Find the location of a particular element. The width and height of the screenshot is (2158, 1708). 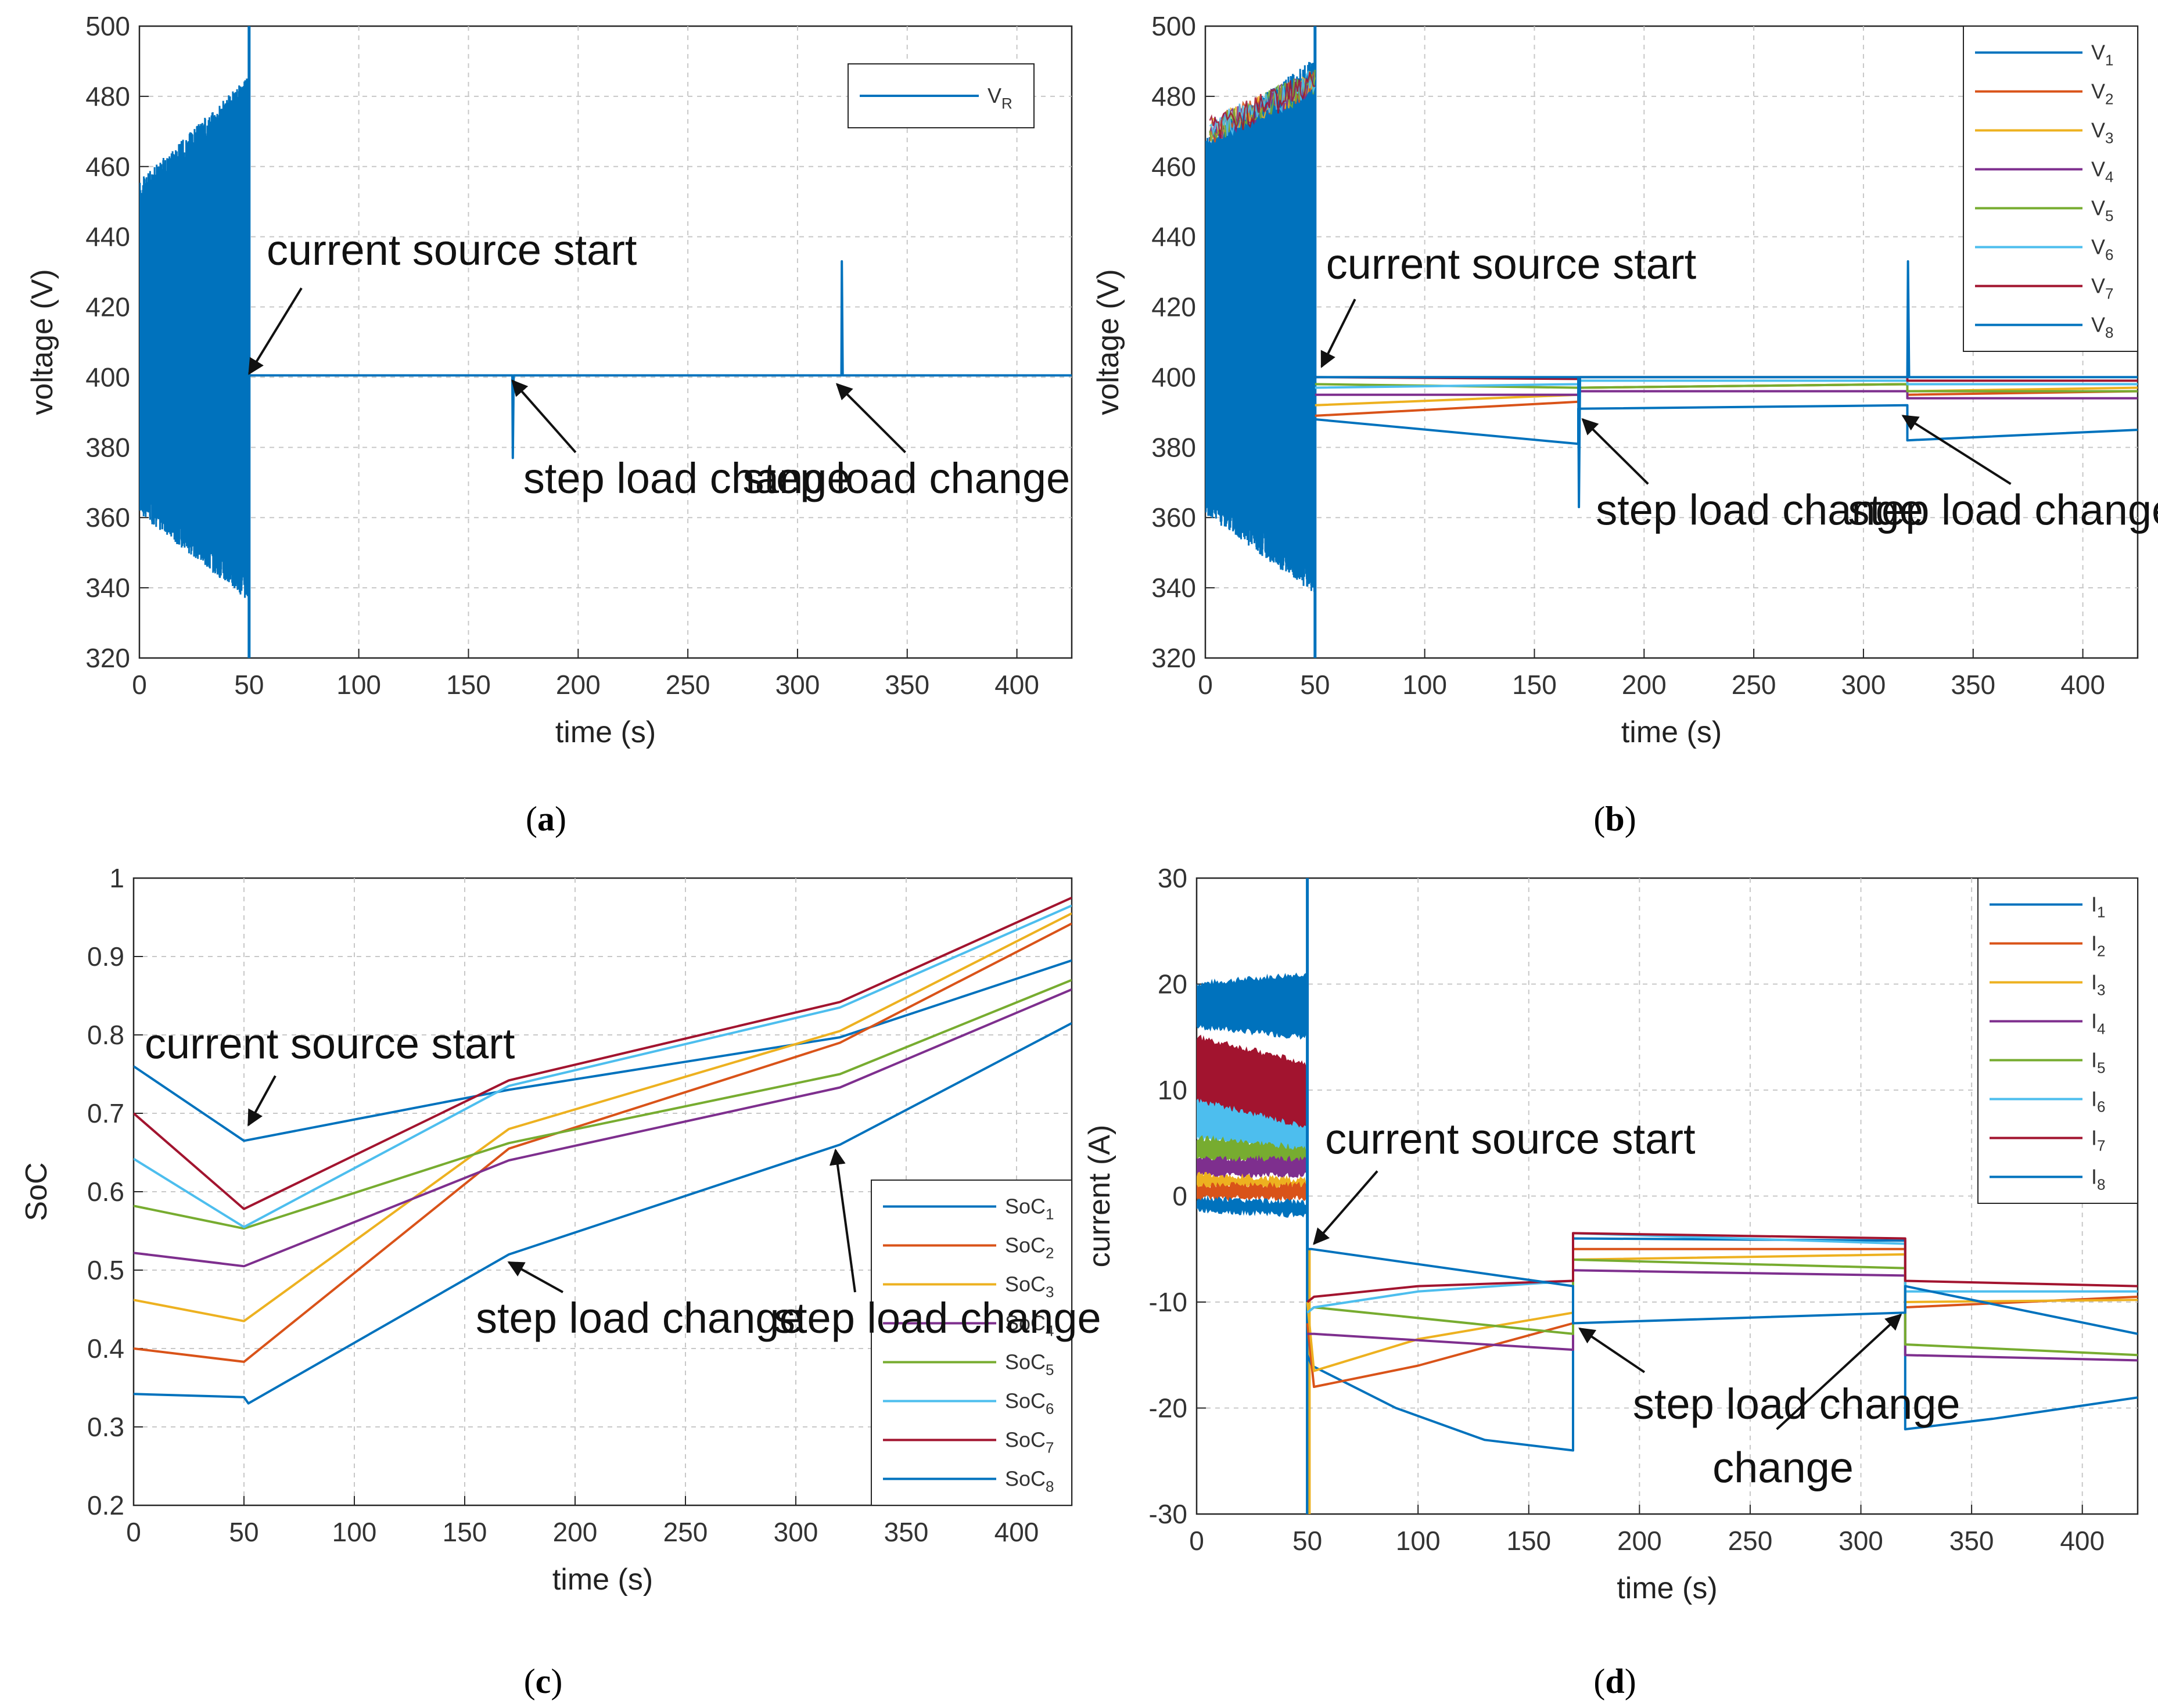

panel-caption: (b) is located at coordinates (1614, 819).